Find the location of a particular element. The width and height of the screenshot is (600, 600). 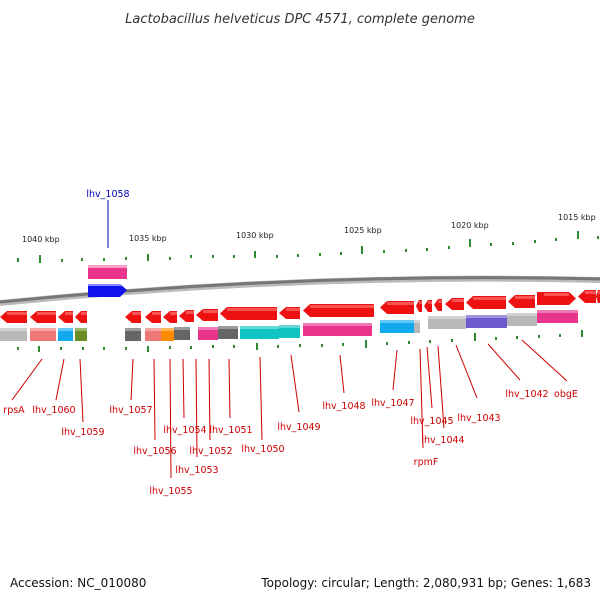

gene-label: lhv_1052 is located at coordinates (210, 451).